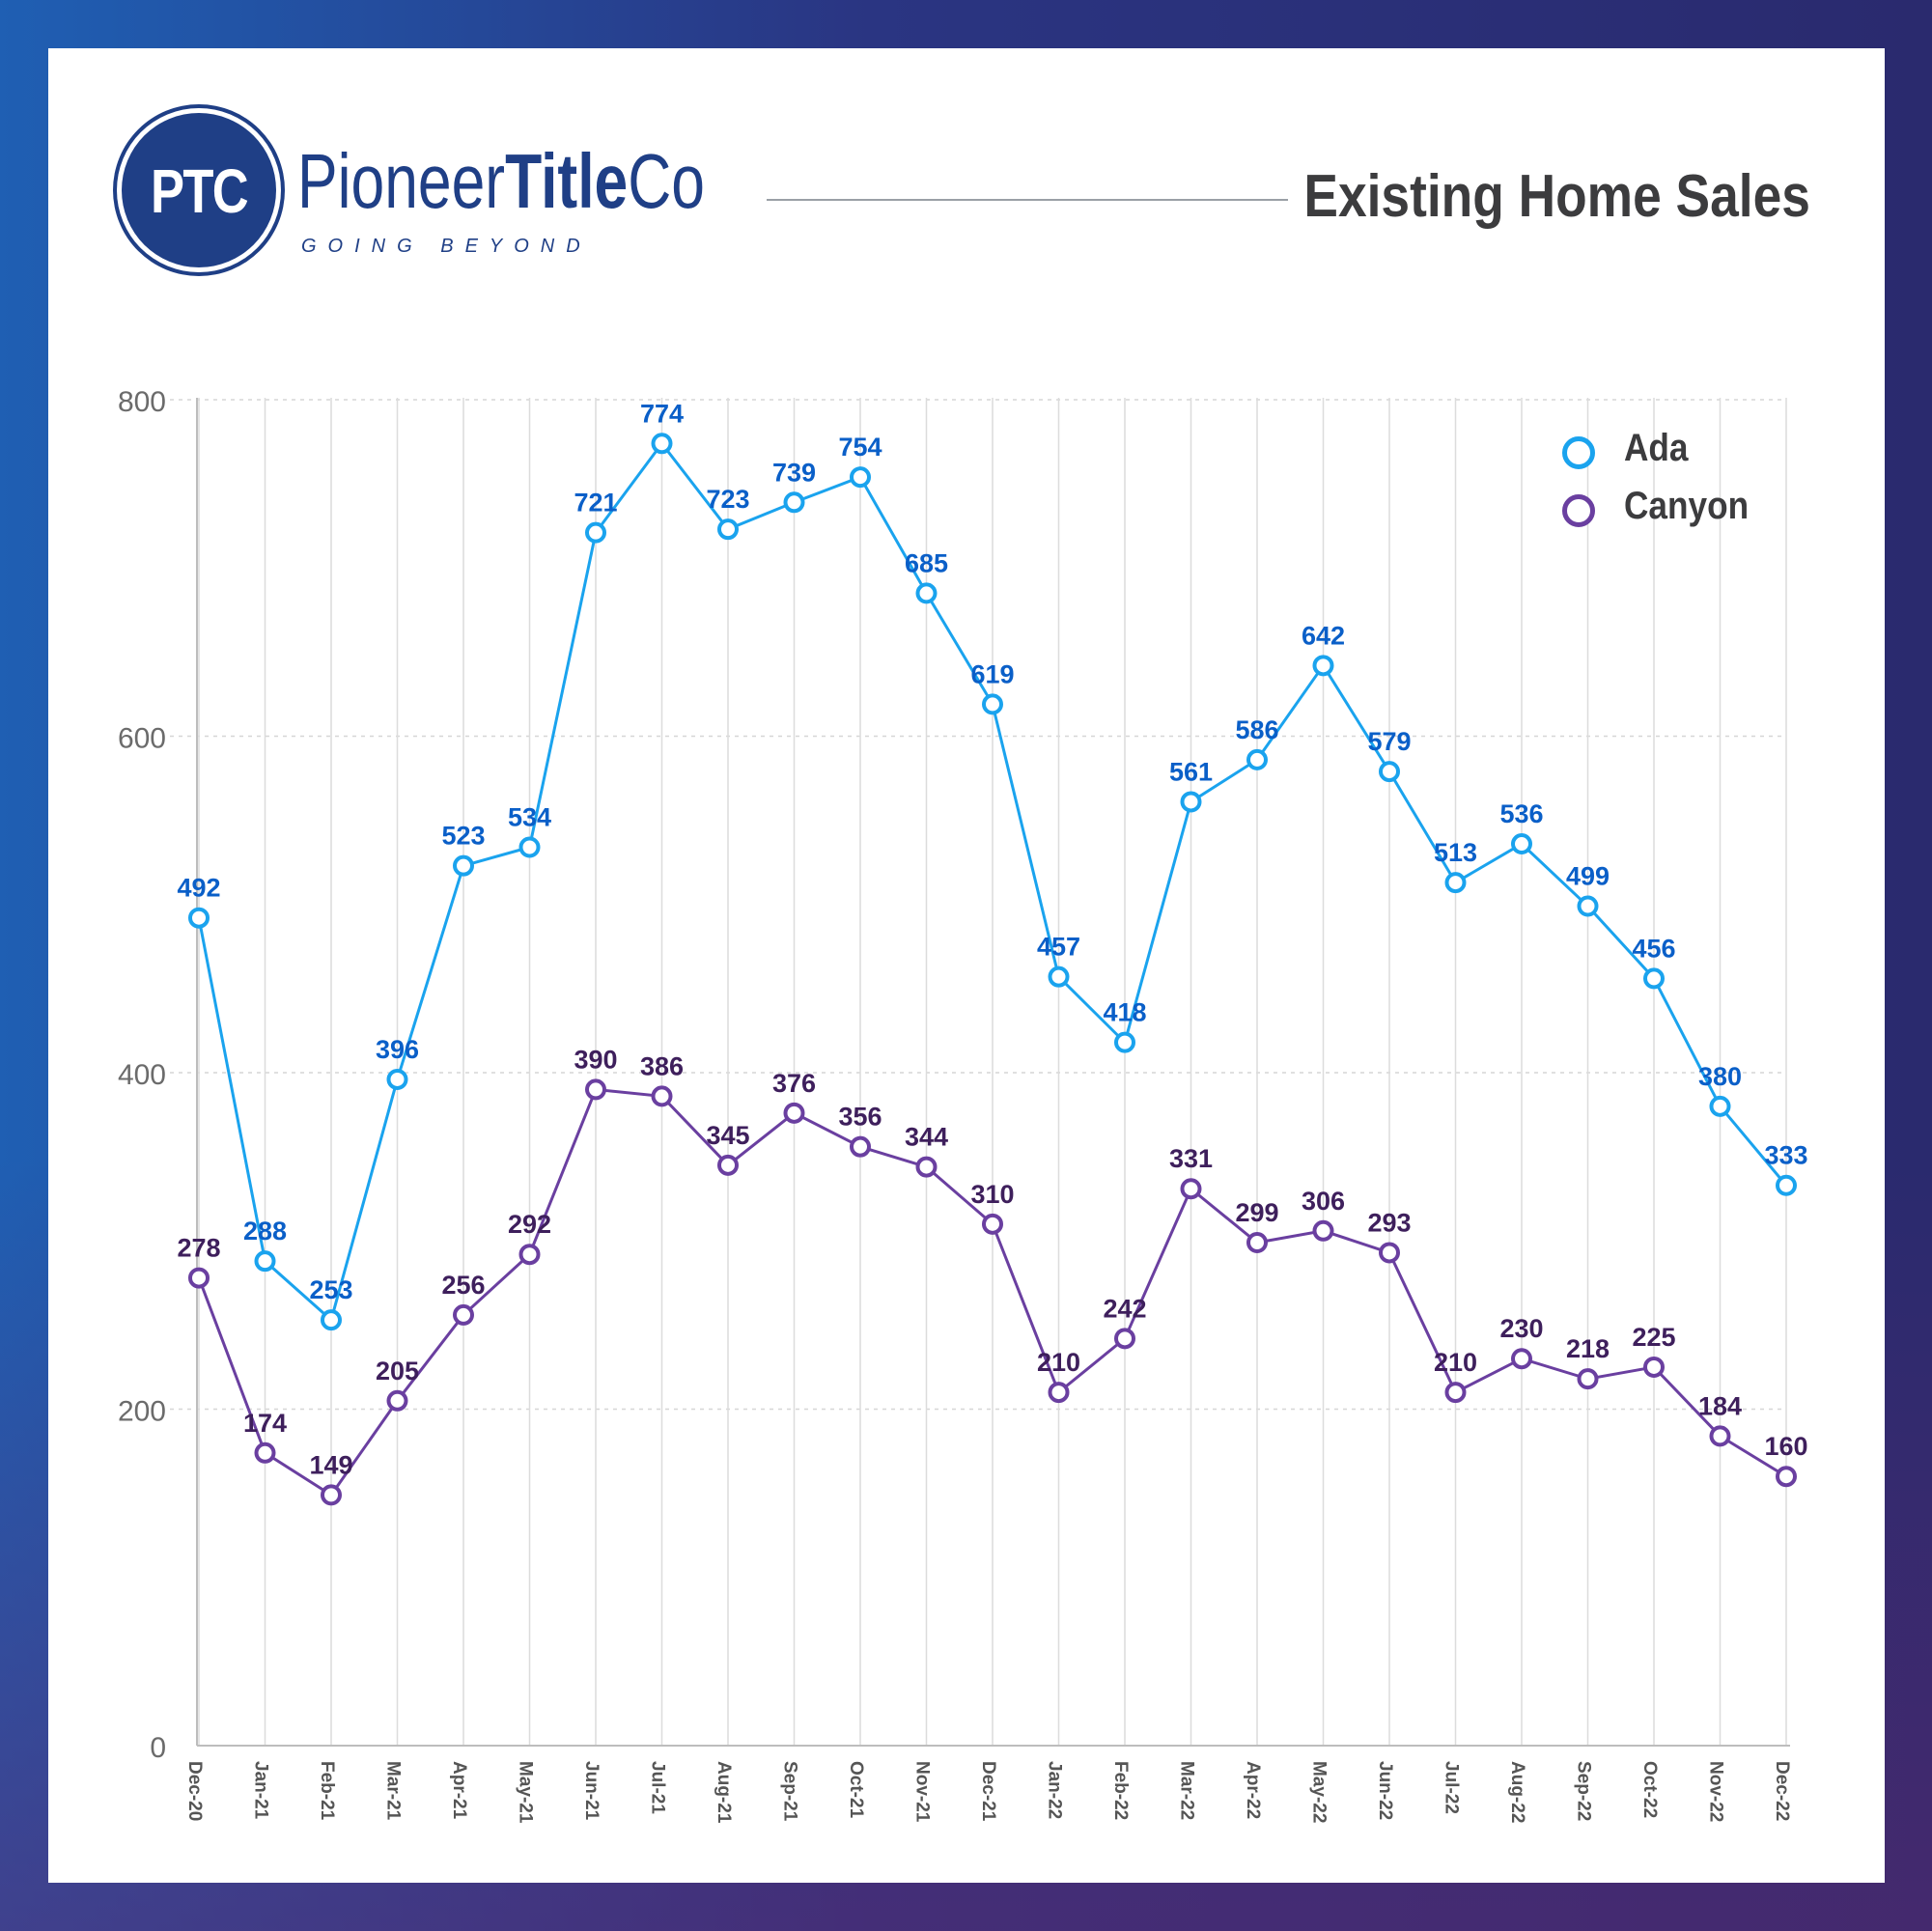 The height and width of the screenshot is (1931, 1932). I want to click on data-label-ada: 457, so click(1059, 947).